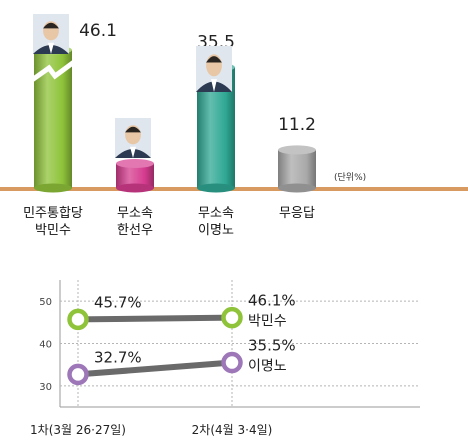  I want to click on y-tick-label: 30, so click(45, 387).